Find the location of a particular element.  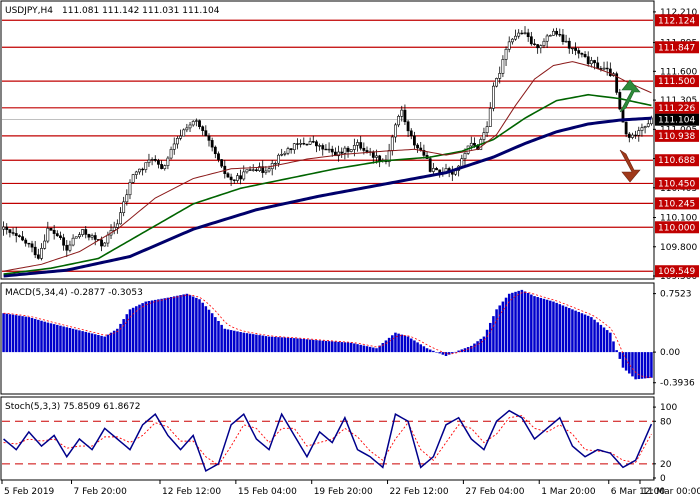

macd-tick-label: -0.3936 is located at coordinates (677, 384).